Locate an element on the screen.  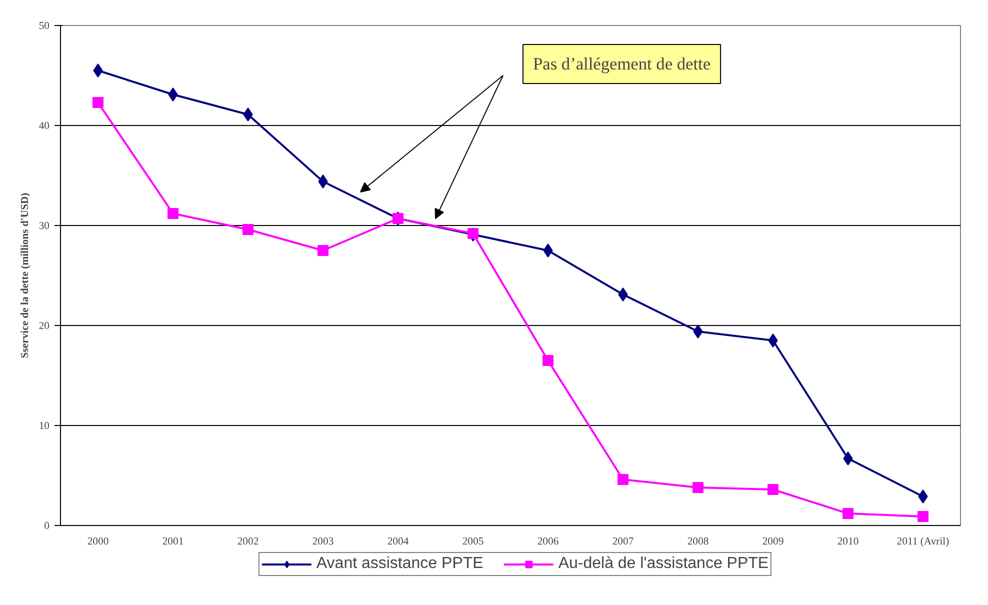
x-tick-label: 2006 is located at coordinates (548, 542).